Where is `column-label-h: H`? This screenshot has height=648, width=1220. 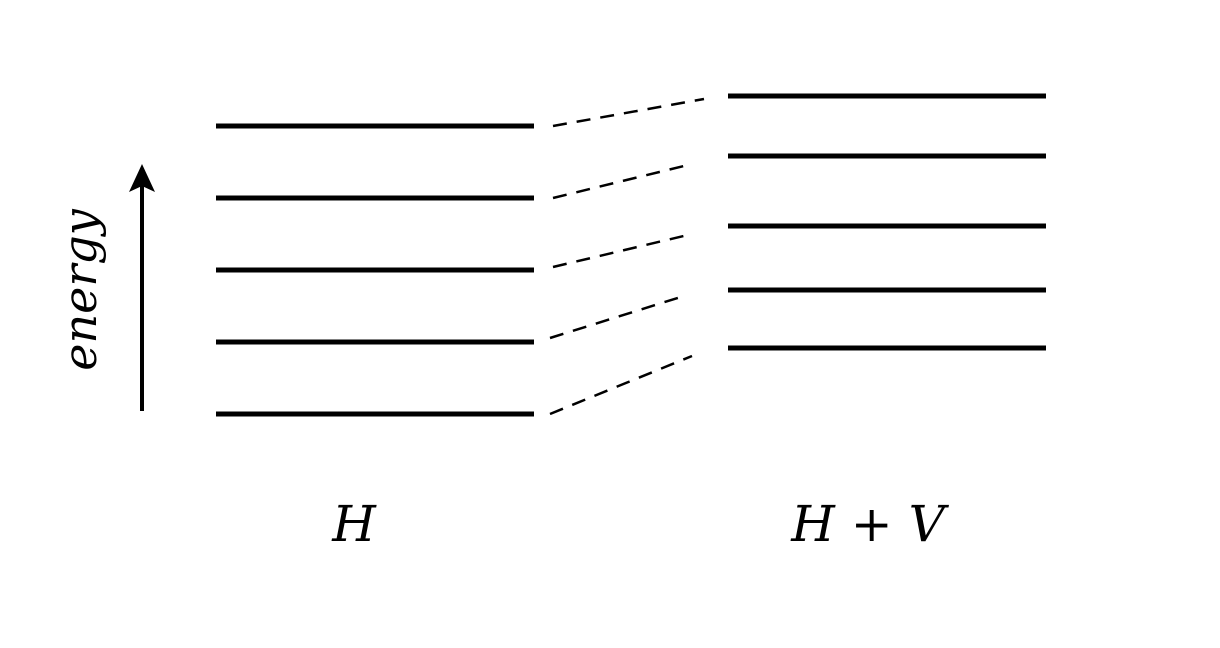
column-label-h: H is located at coordinates (354, 524).